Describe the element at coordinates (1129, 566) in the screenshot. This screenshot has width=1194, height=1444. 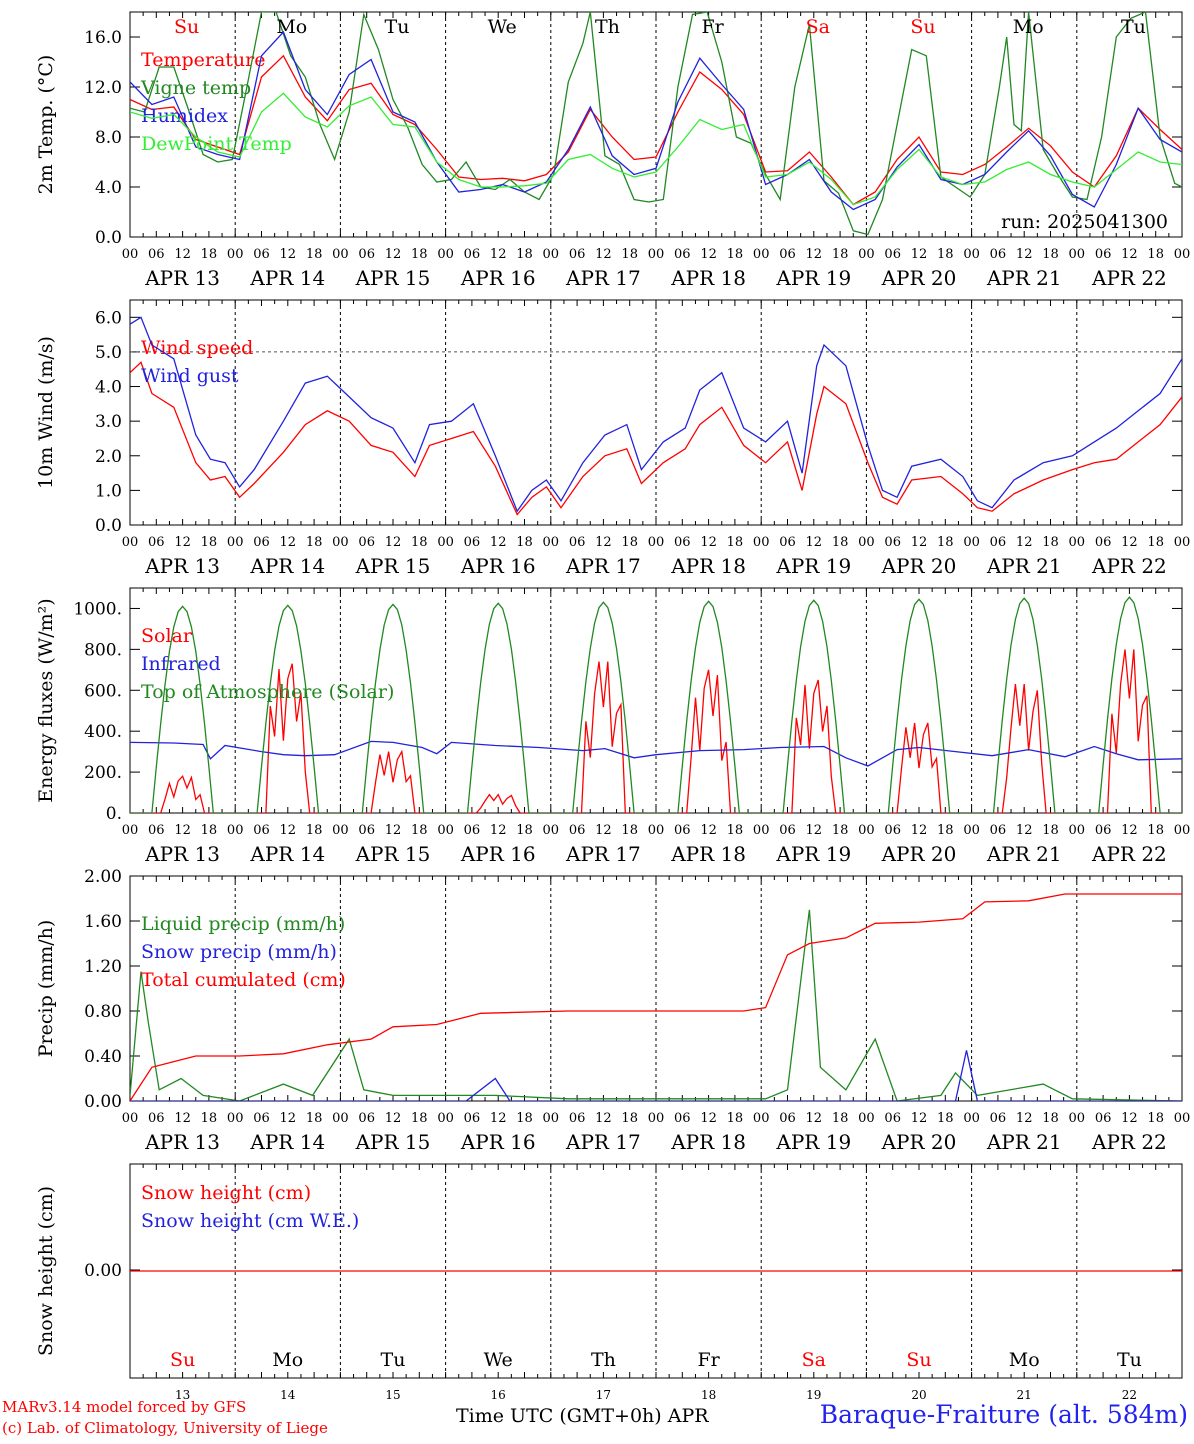
I see `date-label: APR 22` at that location.